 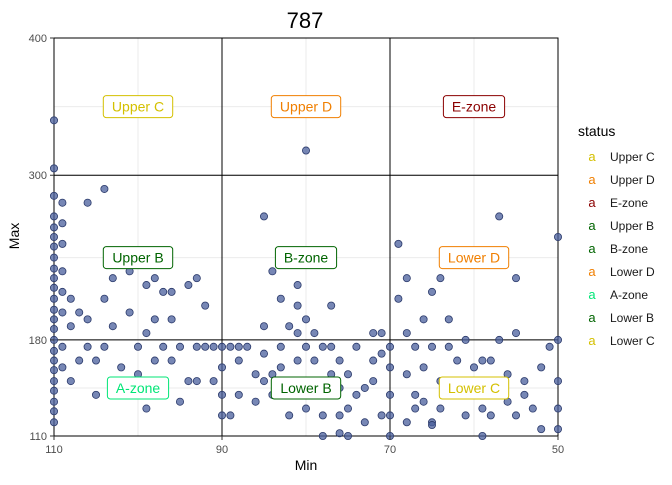 I want to click on legend-label: Lower C, so click(x=632, y=341).